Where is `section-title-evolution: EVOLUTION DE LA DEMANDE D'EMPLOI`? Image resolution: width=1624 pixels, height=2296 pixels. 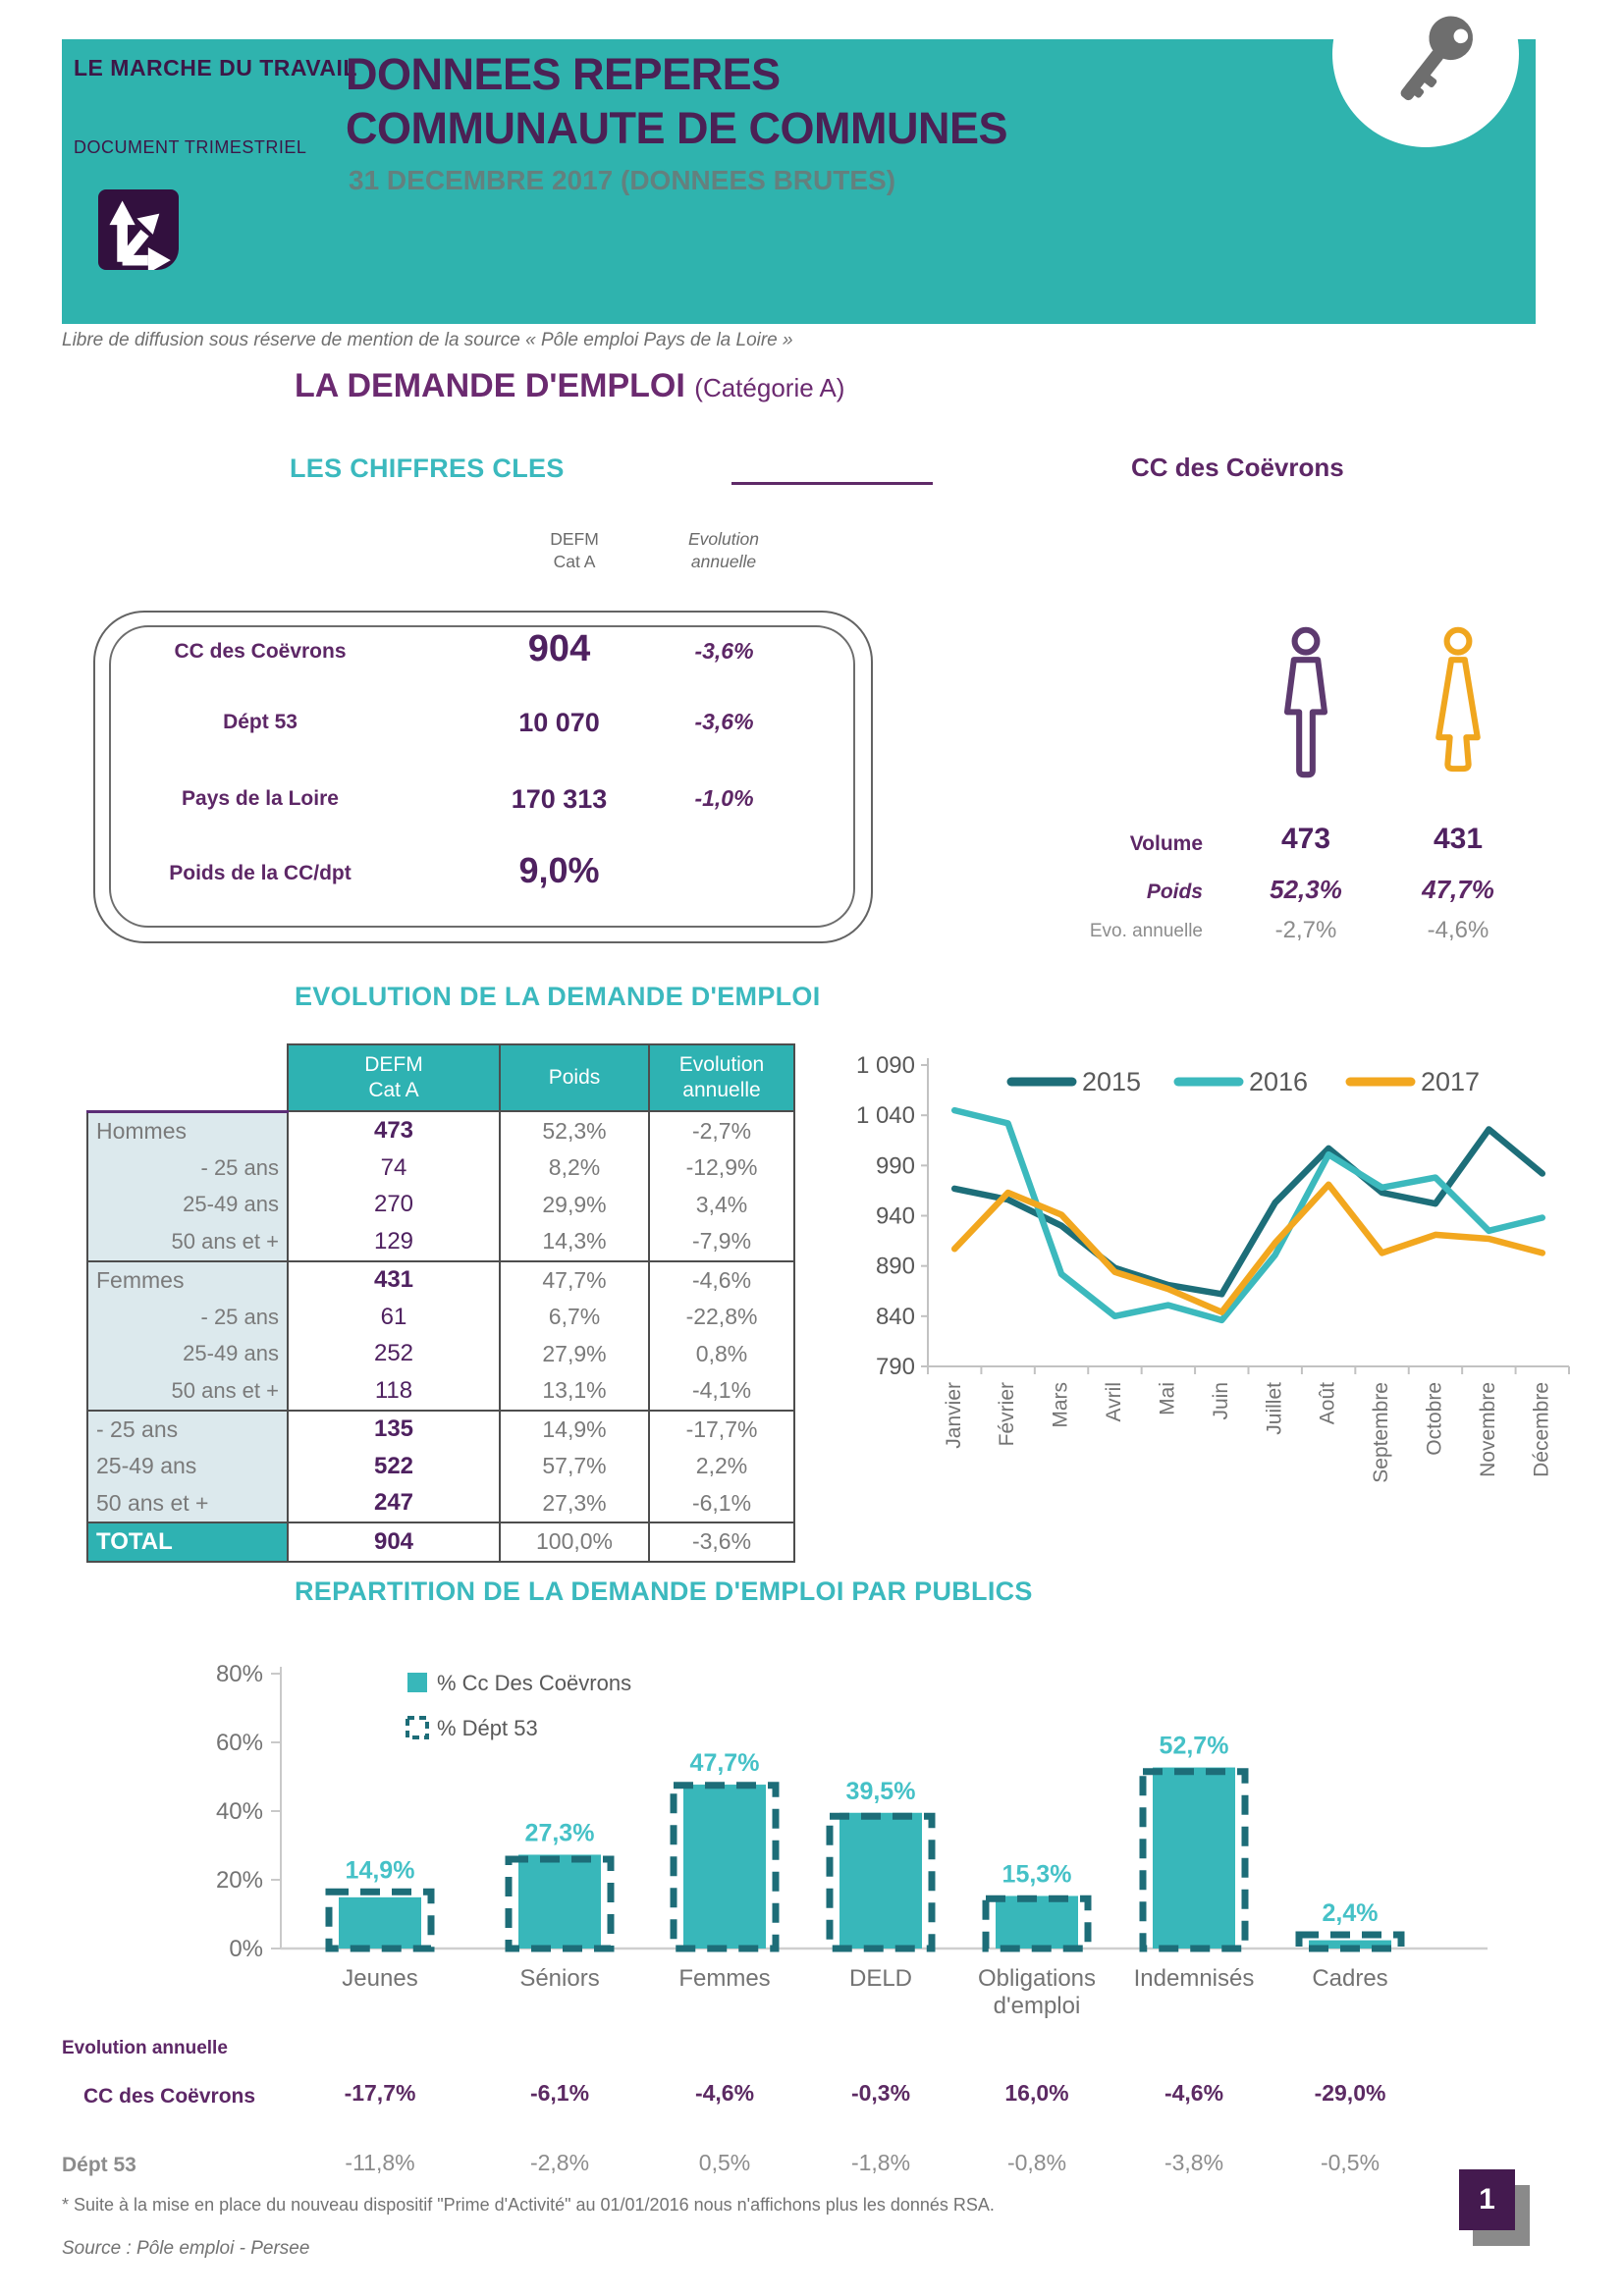 section-title-evolution: EVOLUTION DE LA DEMANDE D'EMPLOI is located at coordinates (558, 997).